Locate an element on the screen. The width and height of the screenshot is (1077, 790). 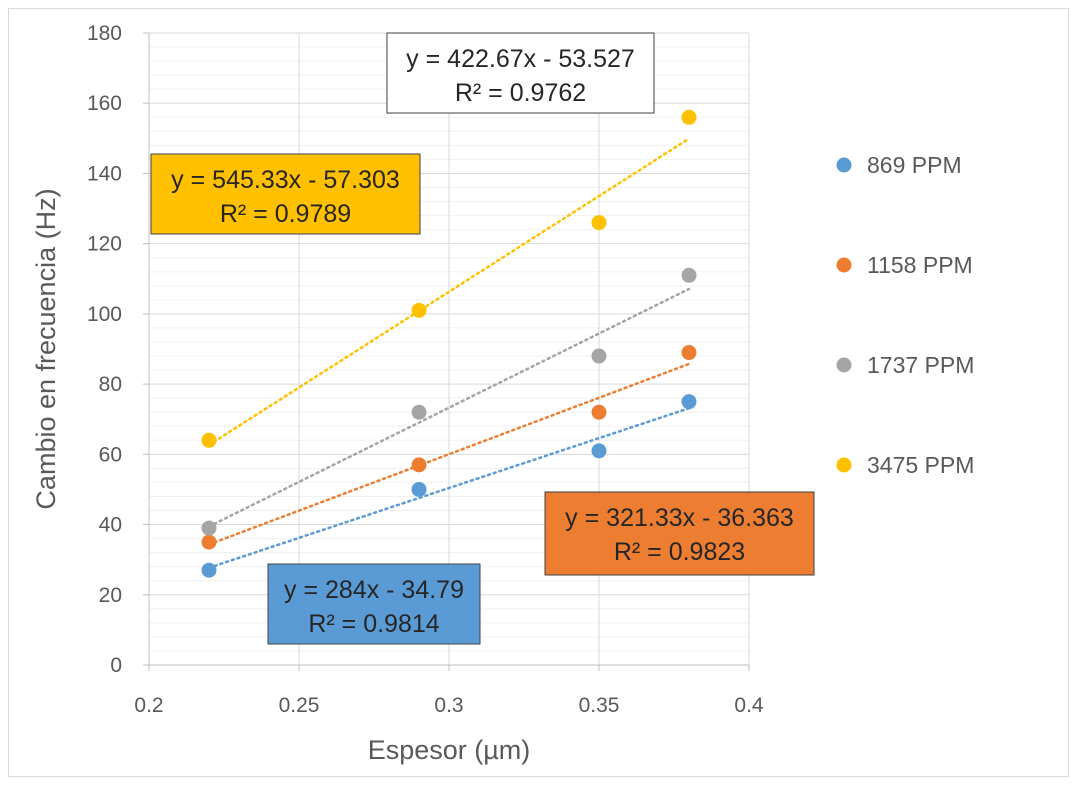
x-axis-title: Espesor (µm) is located at coordinates (449, 750).